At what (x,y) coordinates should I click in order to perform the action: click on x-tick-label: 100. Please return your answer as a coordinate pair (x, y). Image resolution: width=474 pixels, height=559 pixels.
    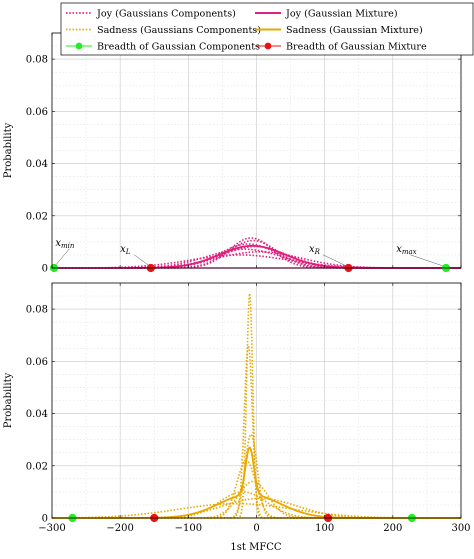
    Looking at the image, I should click on (324, 528).